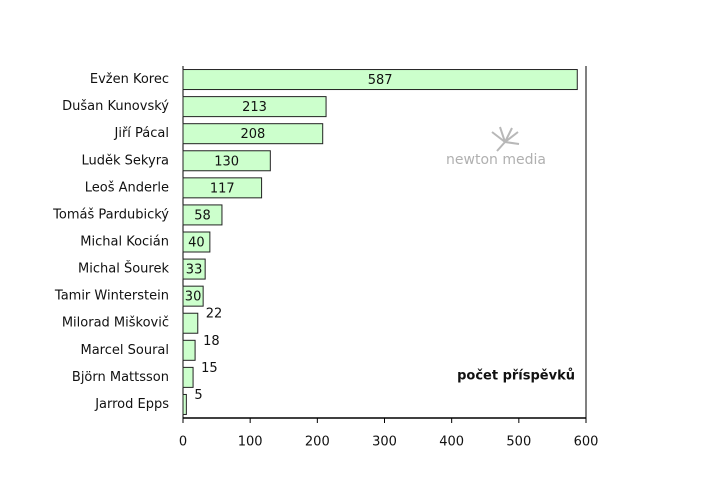 This screenshot has width=706, height=501. Describe the element at coordinates (131, 404) in the screenshot. I see `y-tick-label: Jarrod Epps` at that location.